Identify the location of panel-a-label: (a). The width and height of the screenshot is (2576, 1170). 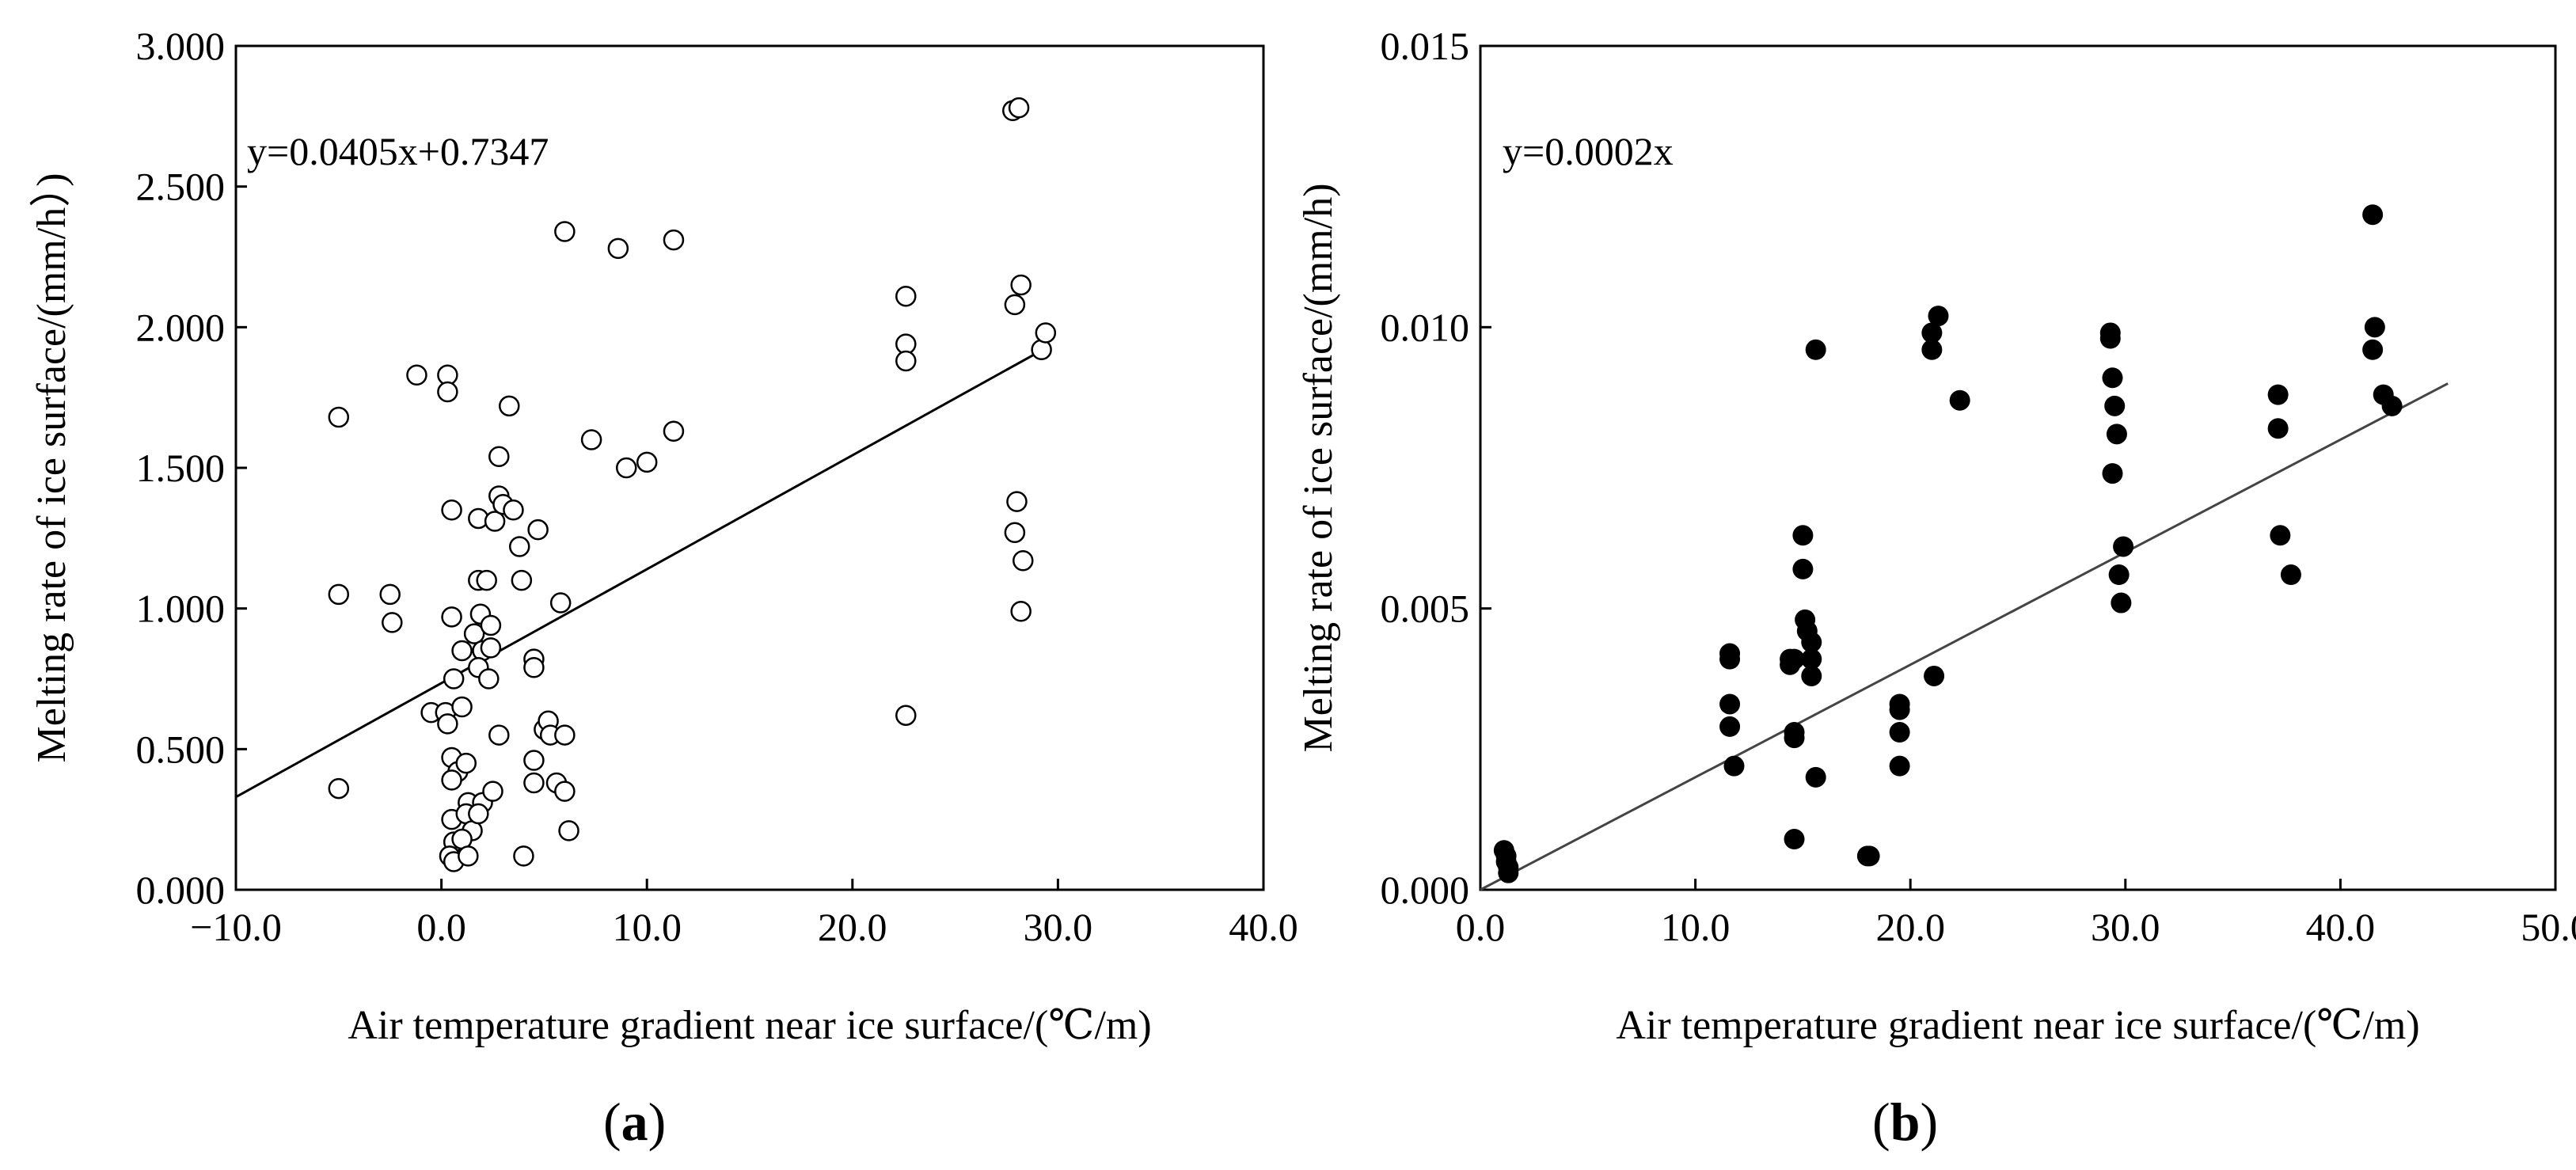
(635, 1122).